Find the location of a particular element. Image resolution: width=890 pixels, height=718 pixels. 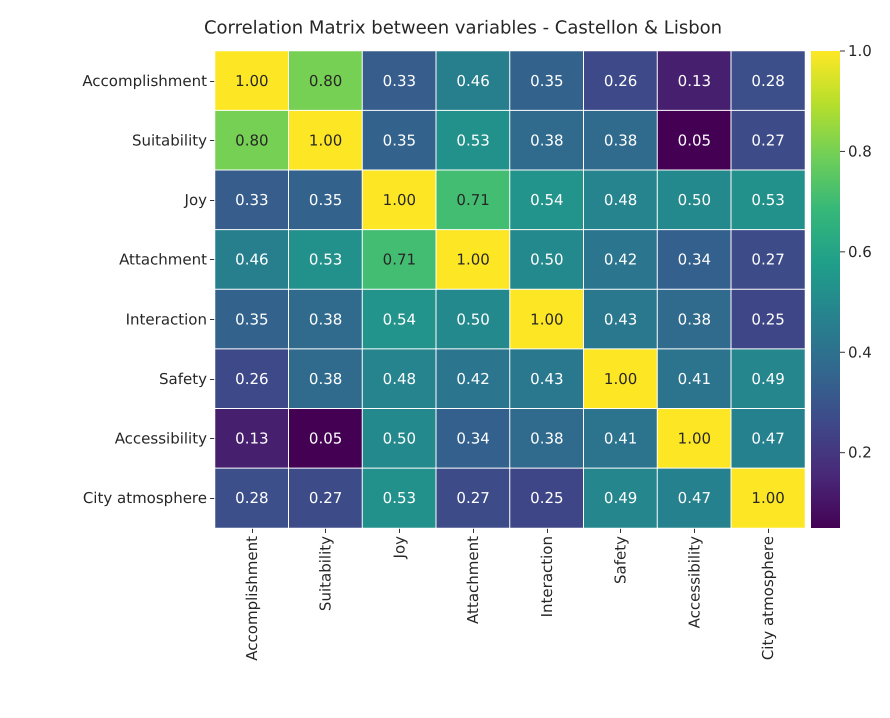

x-tick-label: Accessibility is located at coordinates (694, 582).